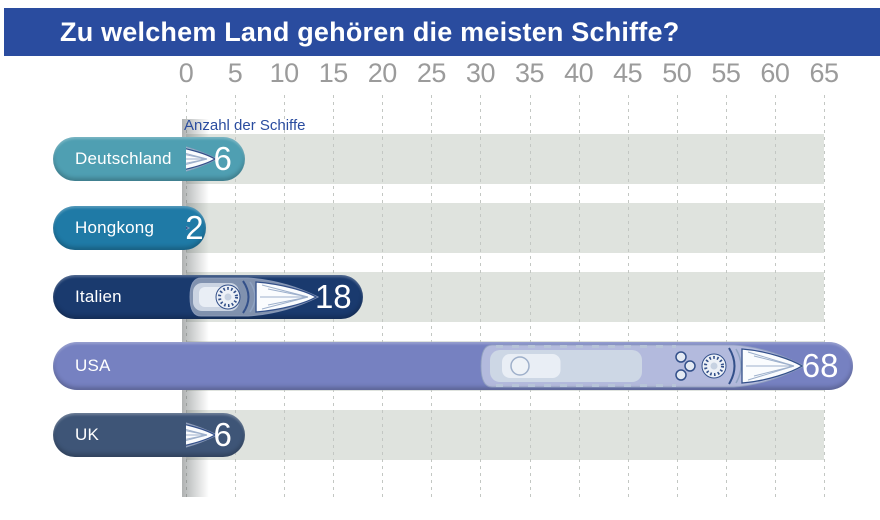 Image resolution: width=880 pixels, height=520 pixels. Describe the element at coordinates (87, 434) in the screenshot. I see `bar-category-label: UK` at that location.